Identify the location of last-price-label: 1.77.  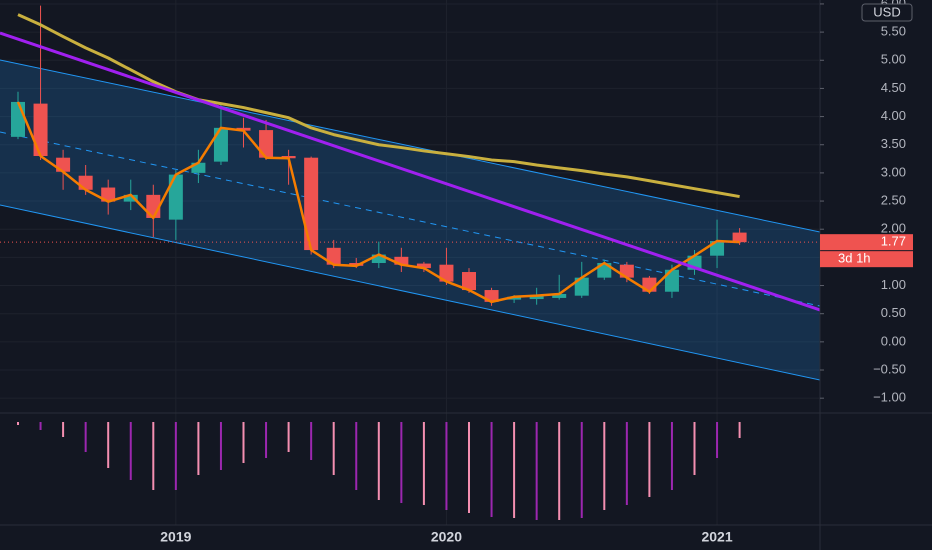
(893, 241).